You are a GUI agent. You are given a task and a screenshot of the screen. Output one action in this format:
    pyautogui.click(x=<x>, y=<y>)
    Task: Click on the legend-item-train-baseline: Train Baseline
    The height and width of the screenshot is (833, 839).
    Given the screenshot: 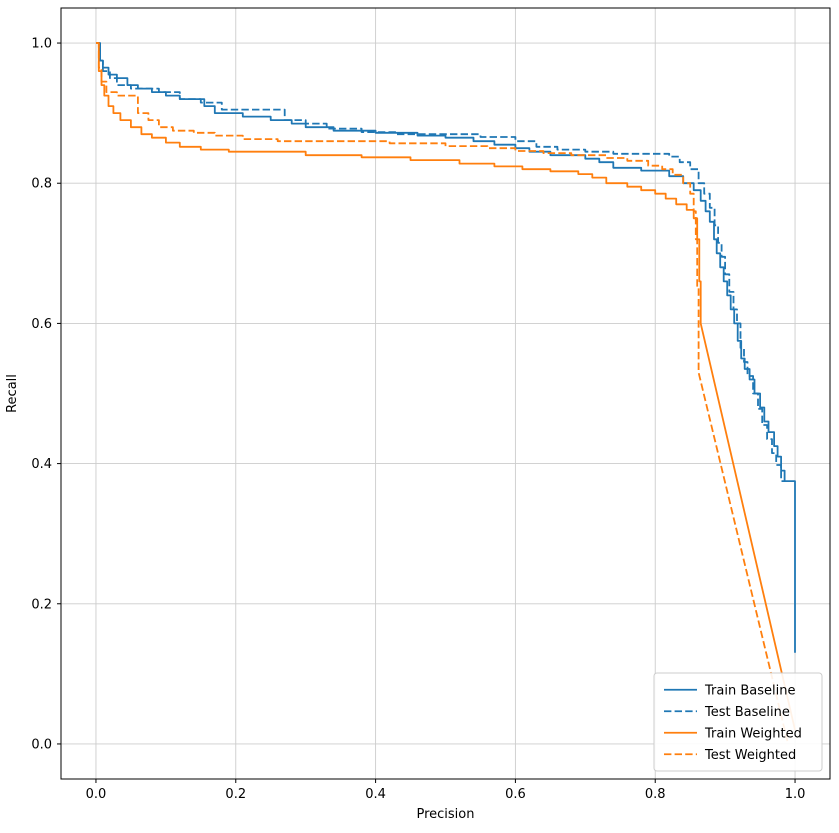 What is the action you would take?
    pyautogui.click(x=729, y=690)
    